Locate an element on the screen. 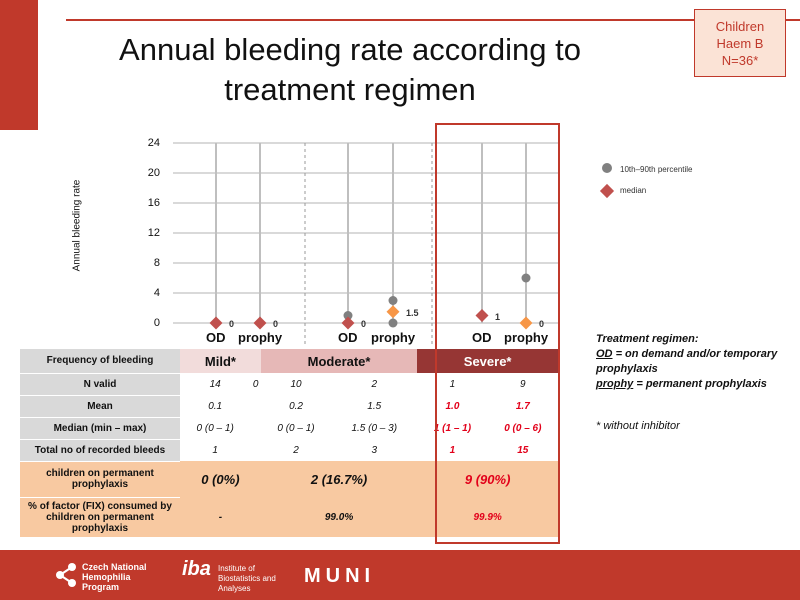 The image size is (800, 600). table-cell: 2 (16.7%) is located at coordinates (339, 479).